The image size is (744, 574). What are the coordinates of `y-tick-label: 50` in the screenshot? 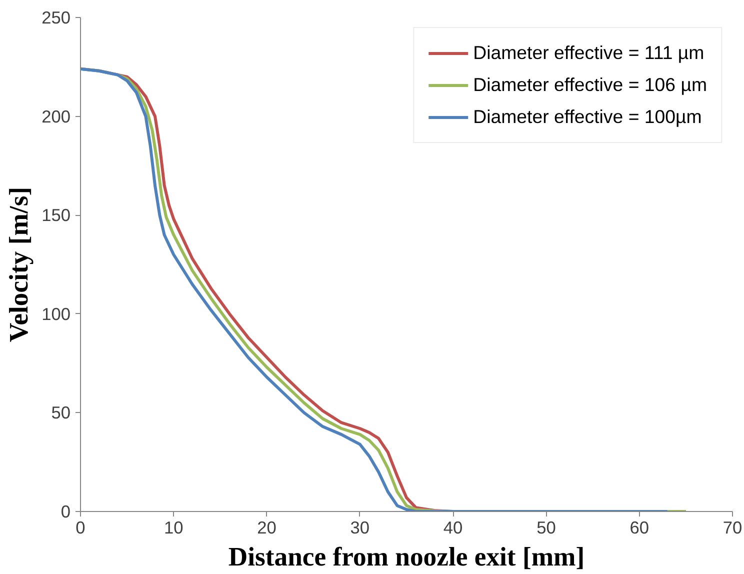 It's located at (61, 412).